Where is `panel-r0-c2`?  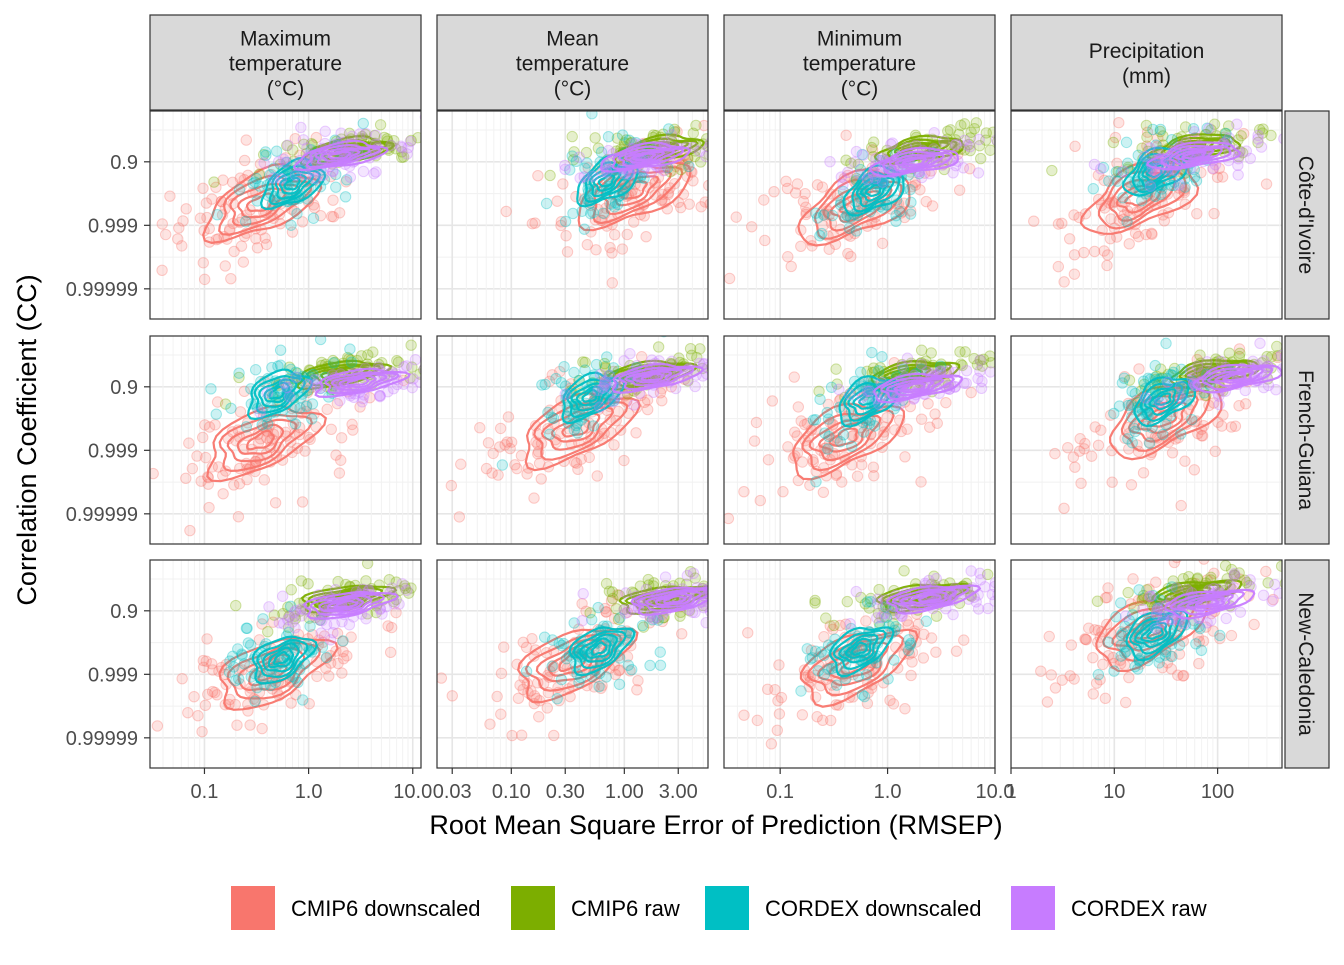 panel-r0-c2 is located at coordinates (859, 215).